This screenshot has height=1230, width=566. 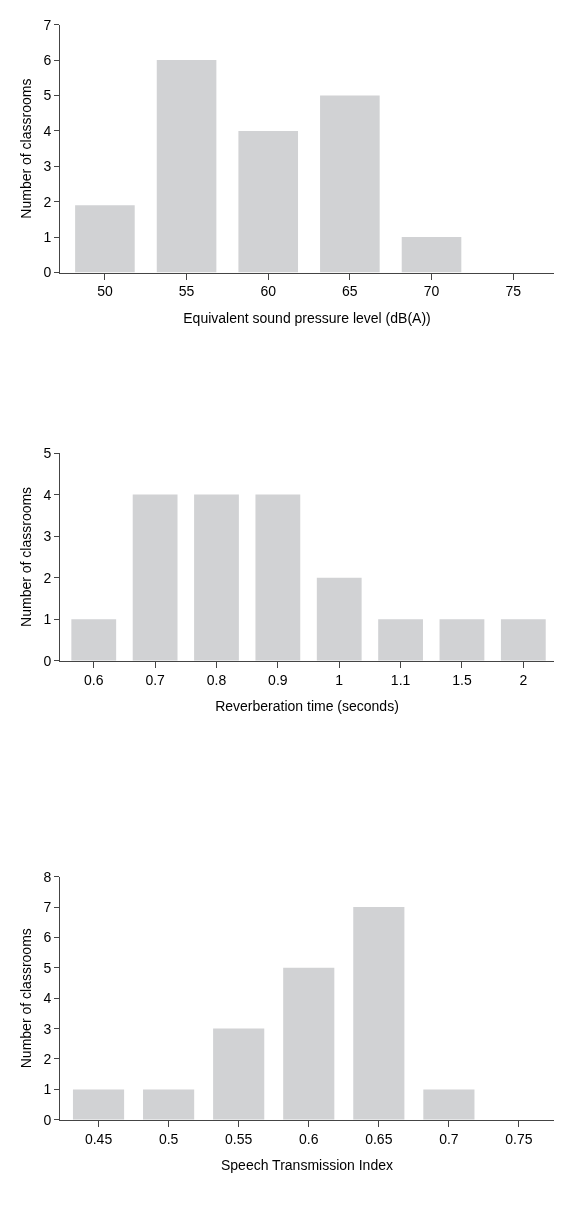 What do you see at coordinates (239, 1138) in the screenshot?
I see `x-tick-label: 0.55` at bounding box center [239, 1138].